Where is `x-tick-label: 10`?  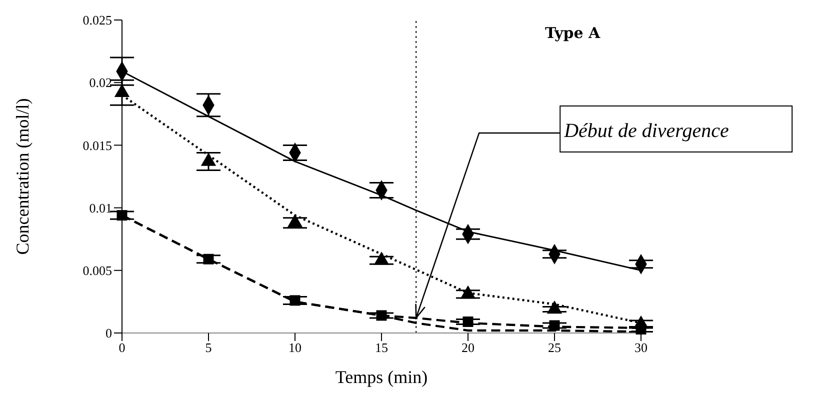
x-tick-label: 10 is located at coordinates (295, 348).